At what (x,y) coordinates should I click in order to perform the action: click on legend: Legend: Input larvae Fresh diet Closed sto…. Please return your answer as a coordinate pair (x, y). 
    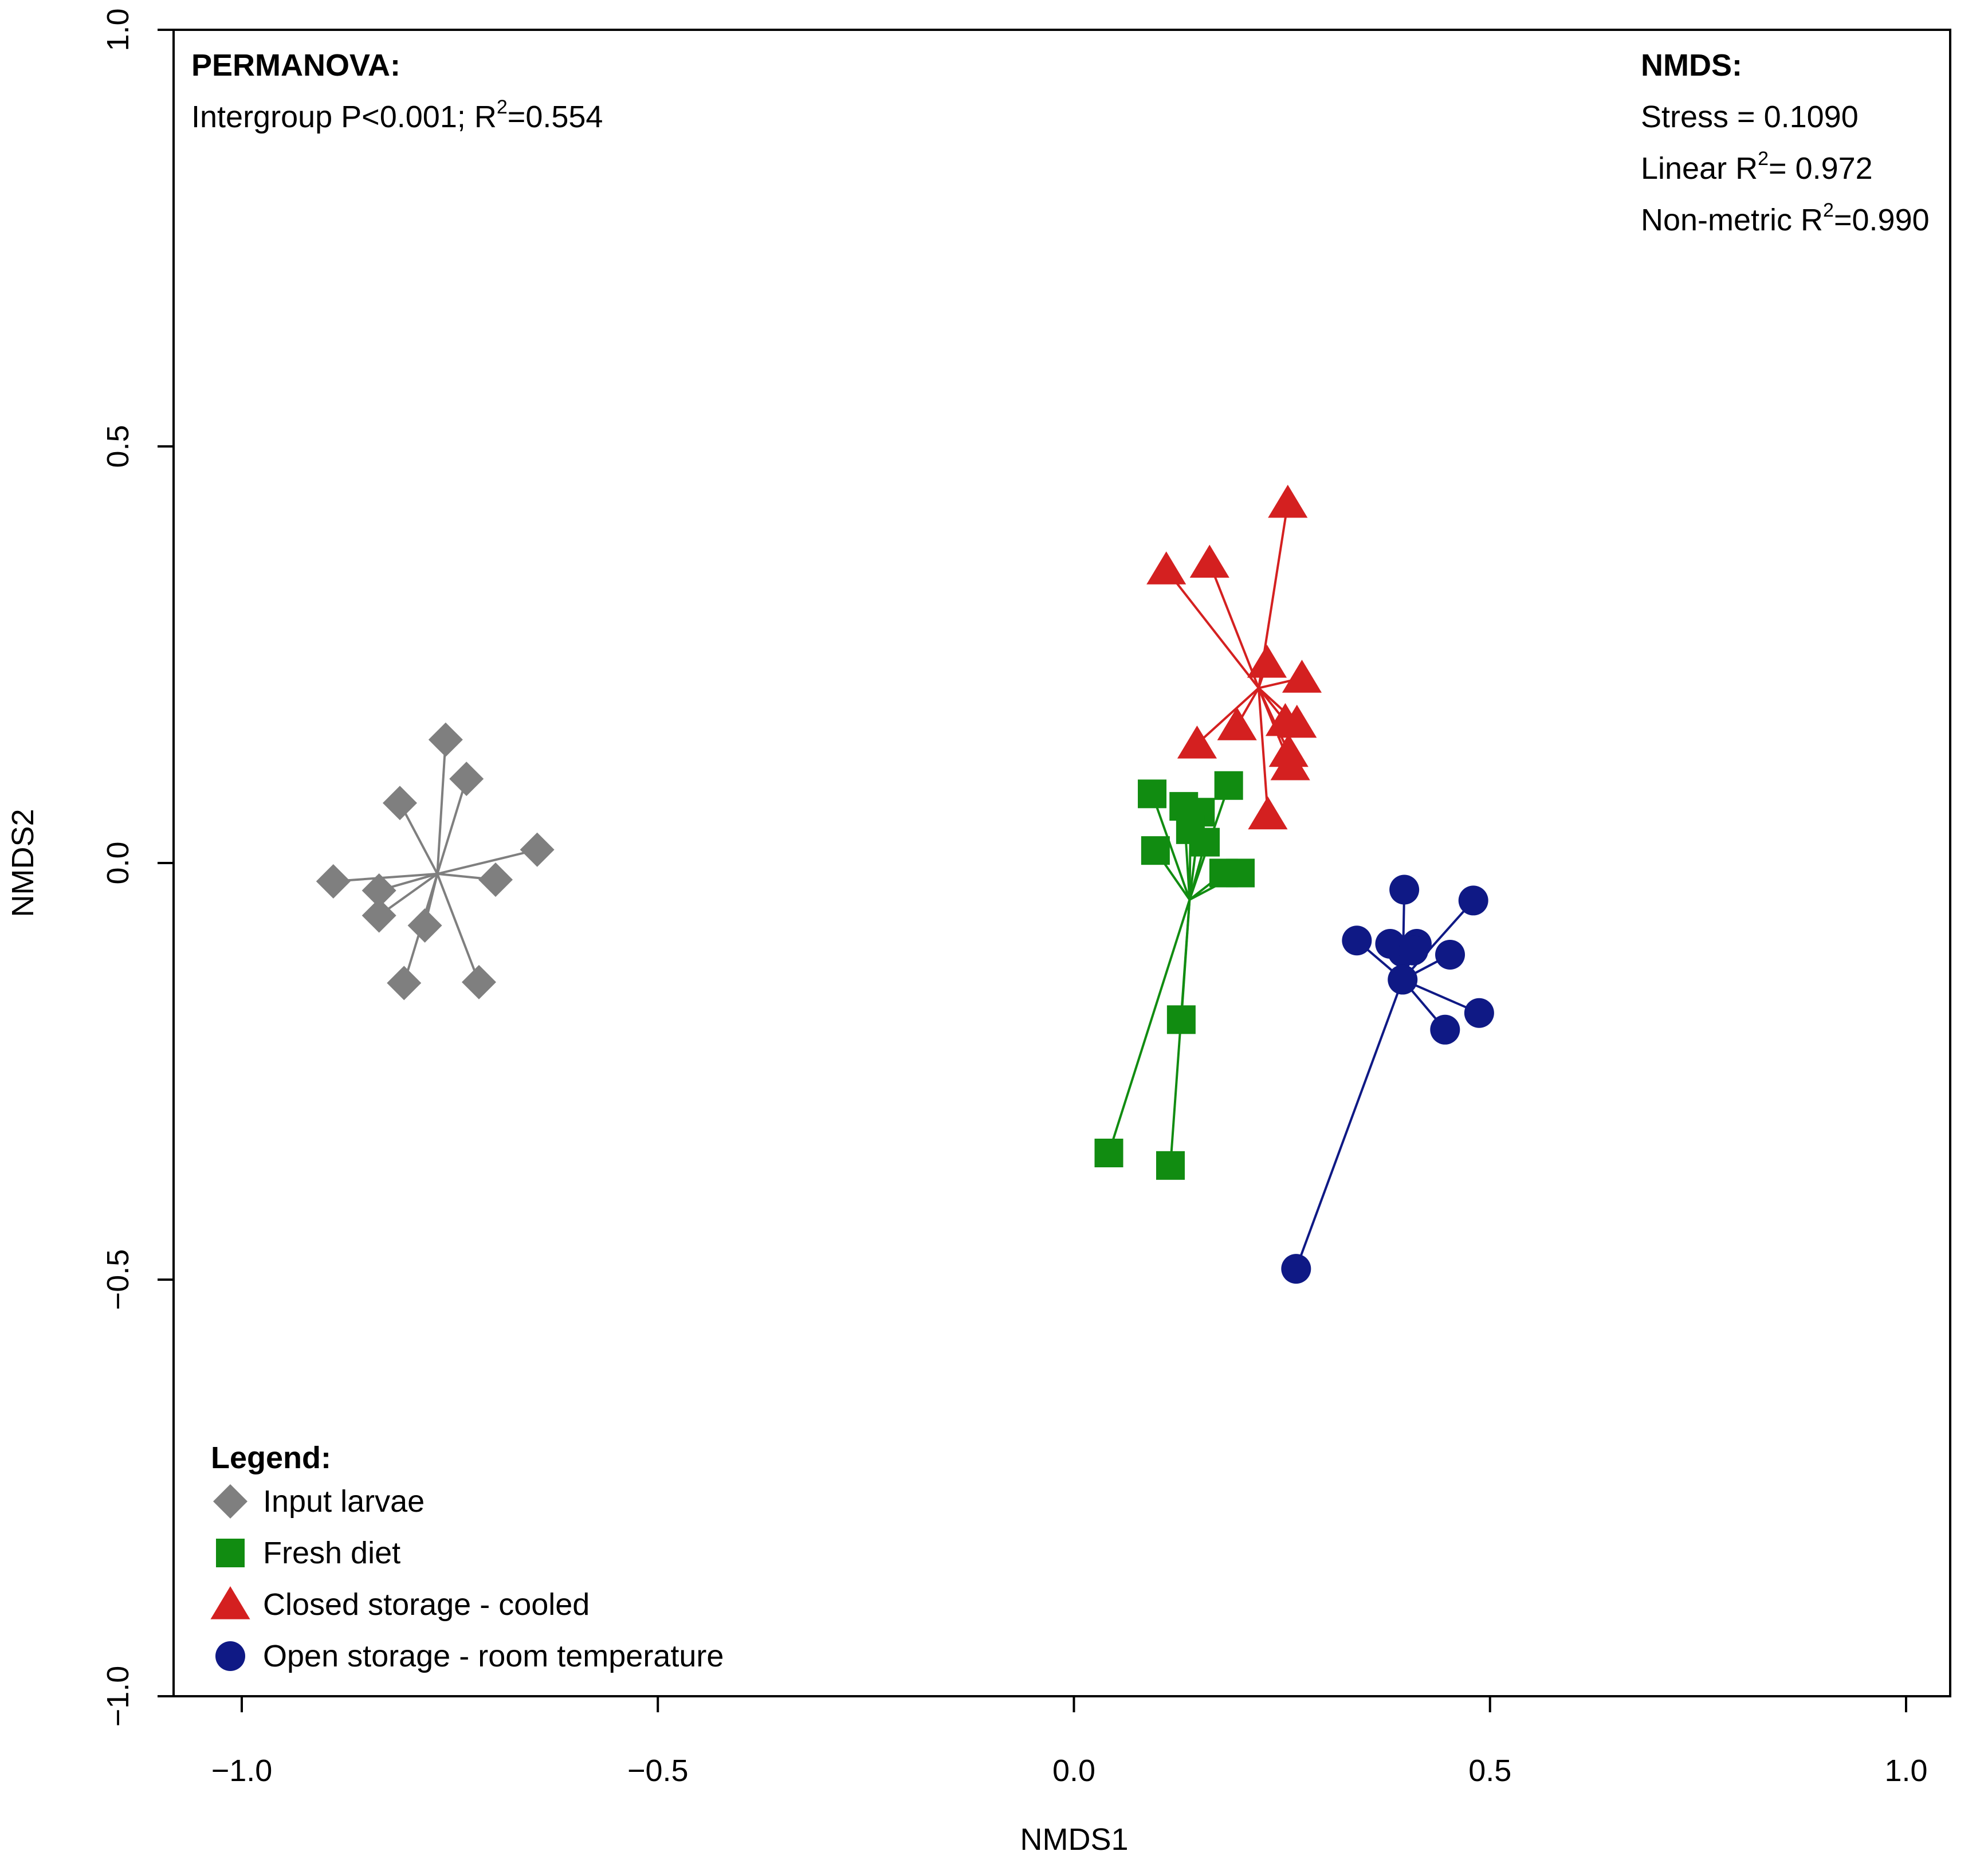
    Looking at the image, I should click on (467, 1557).